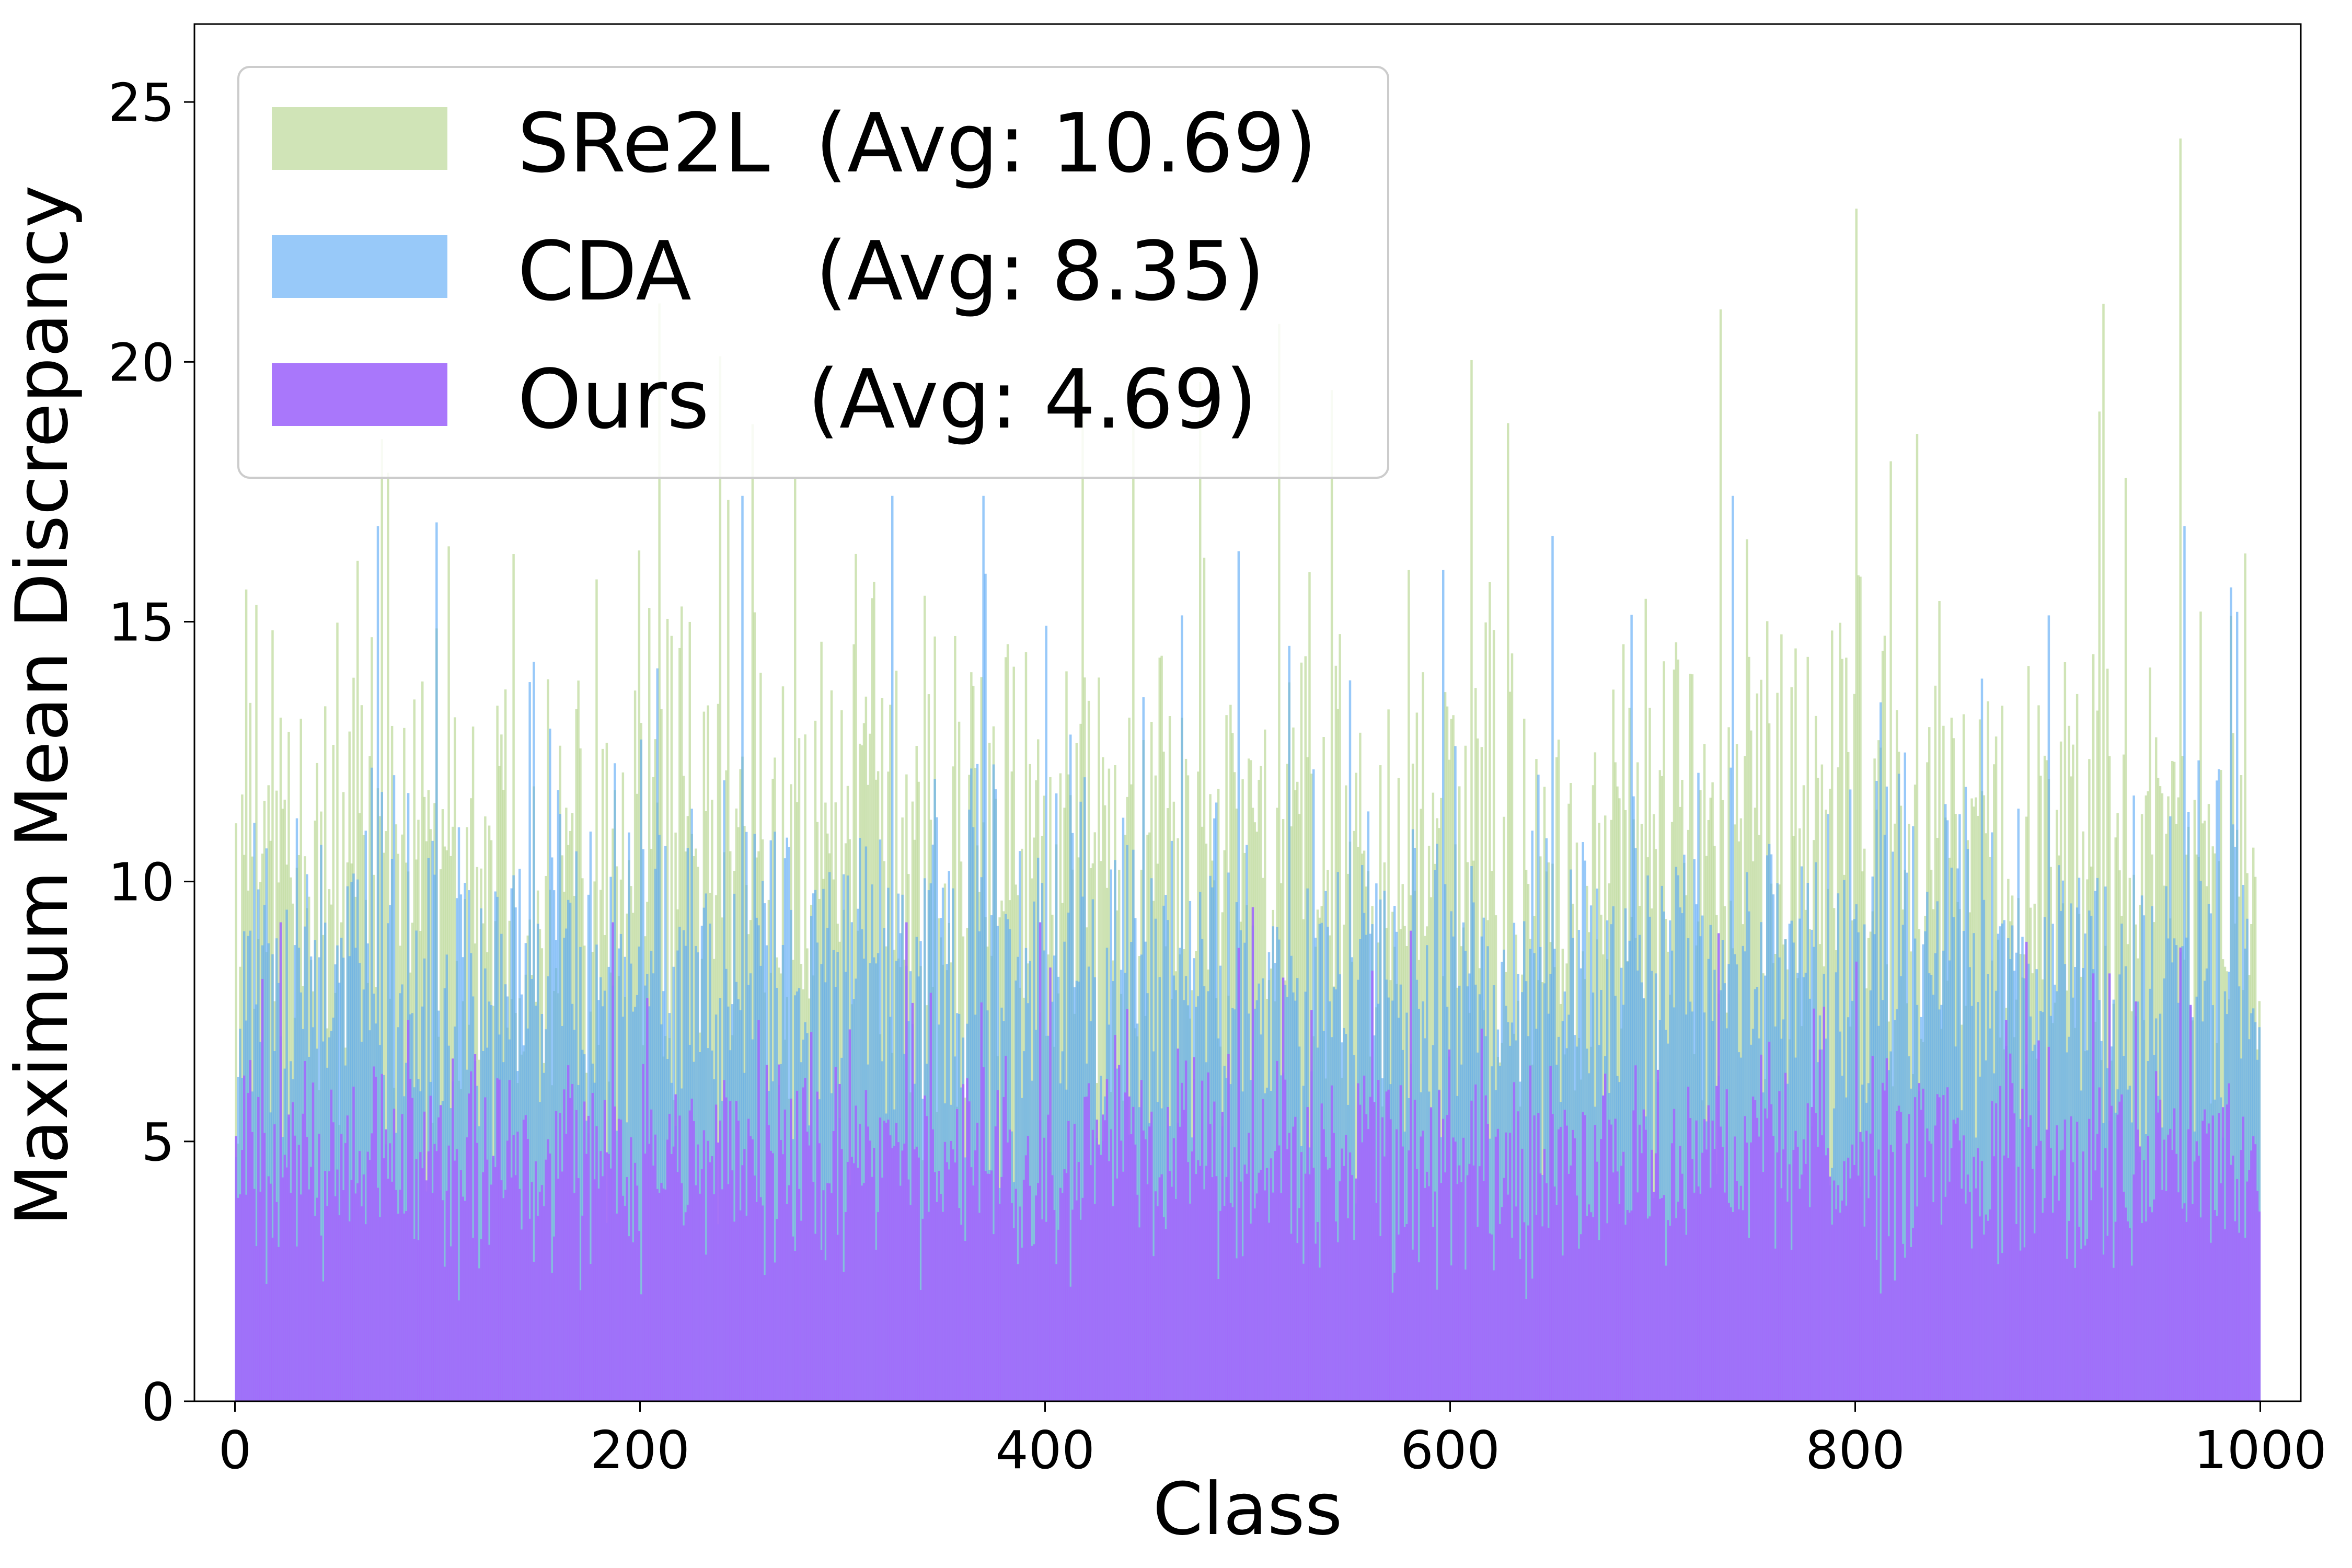  I want to click on x-axis: 0 200 400 600 800 1000, so click(1272, 1441).